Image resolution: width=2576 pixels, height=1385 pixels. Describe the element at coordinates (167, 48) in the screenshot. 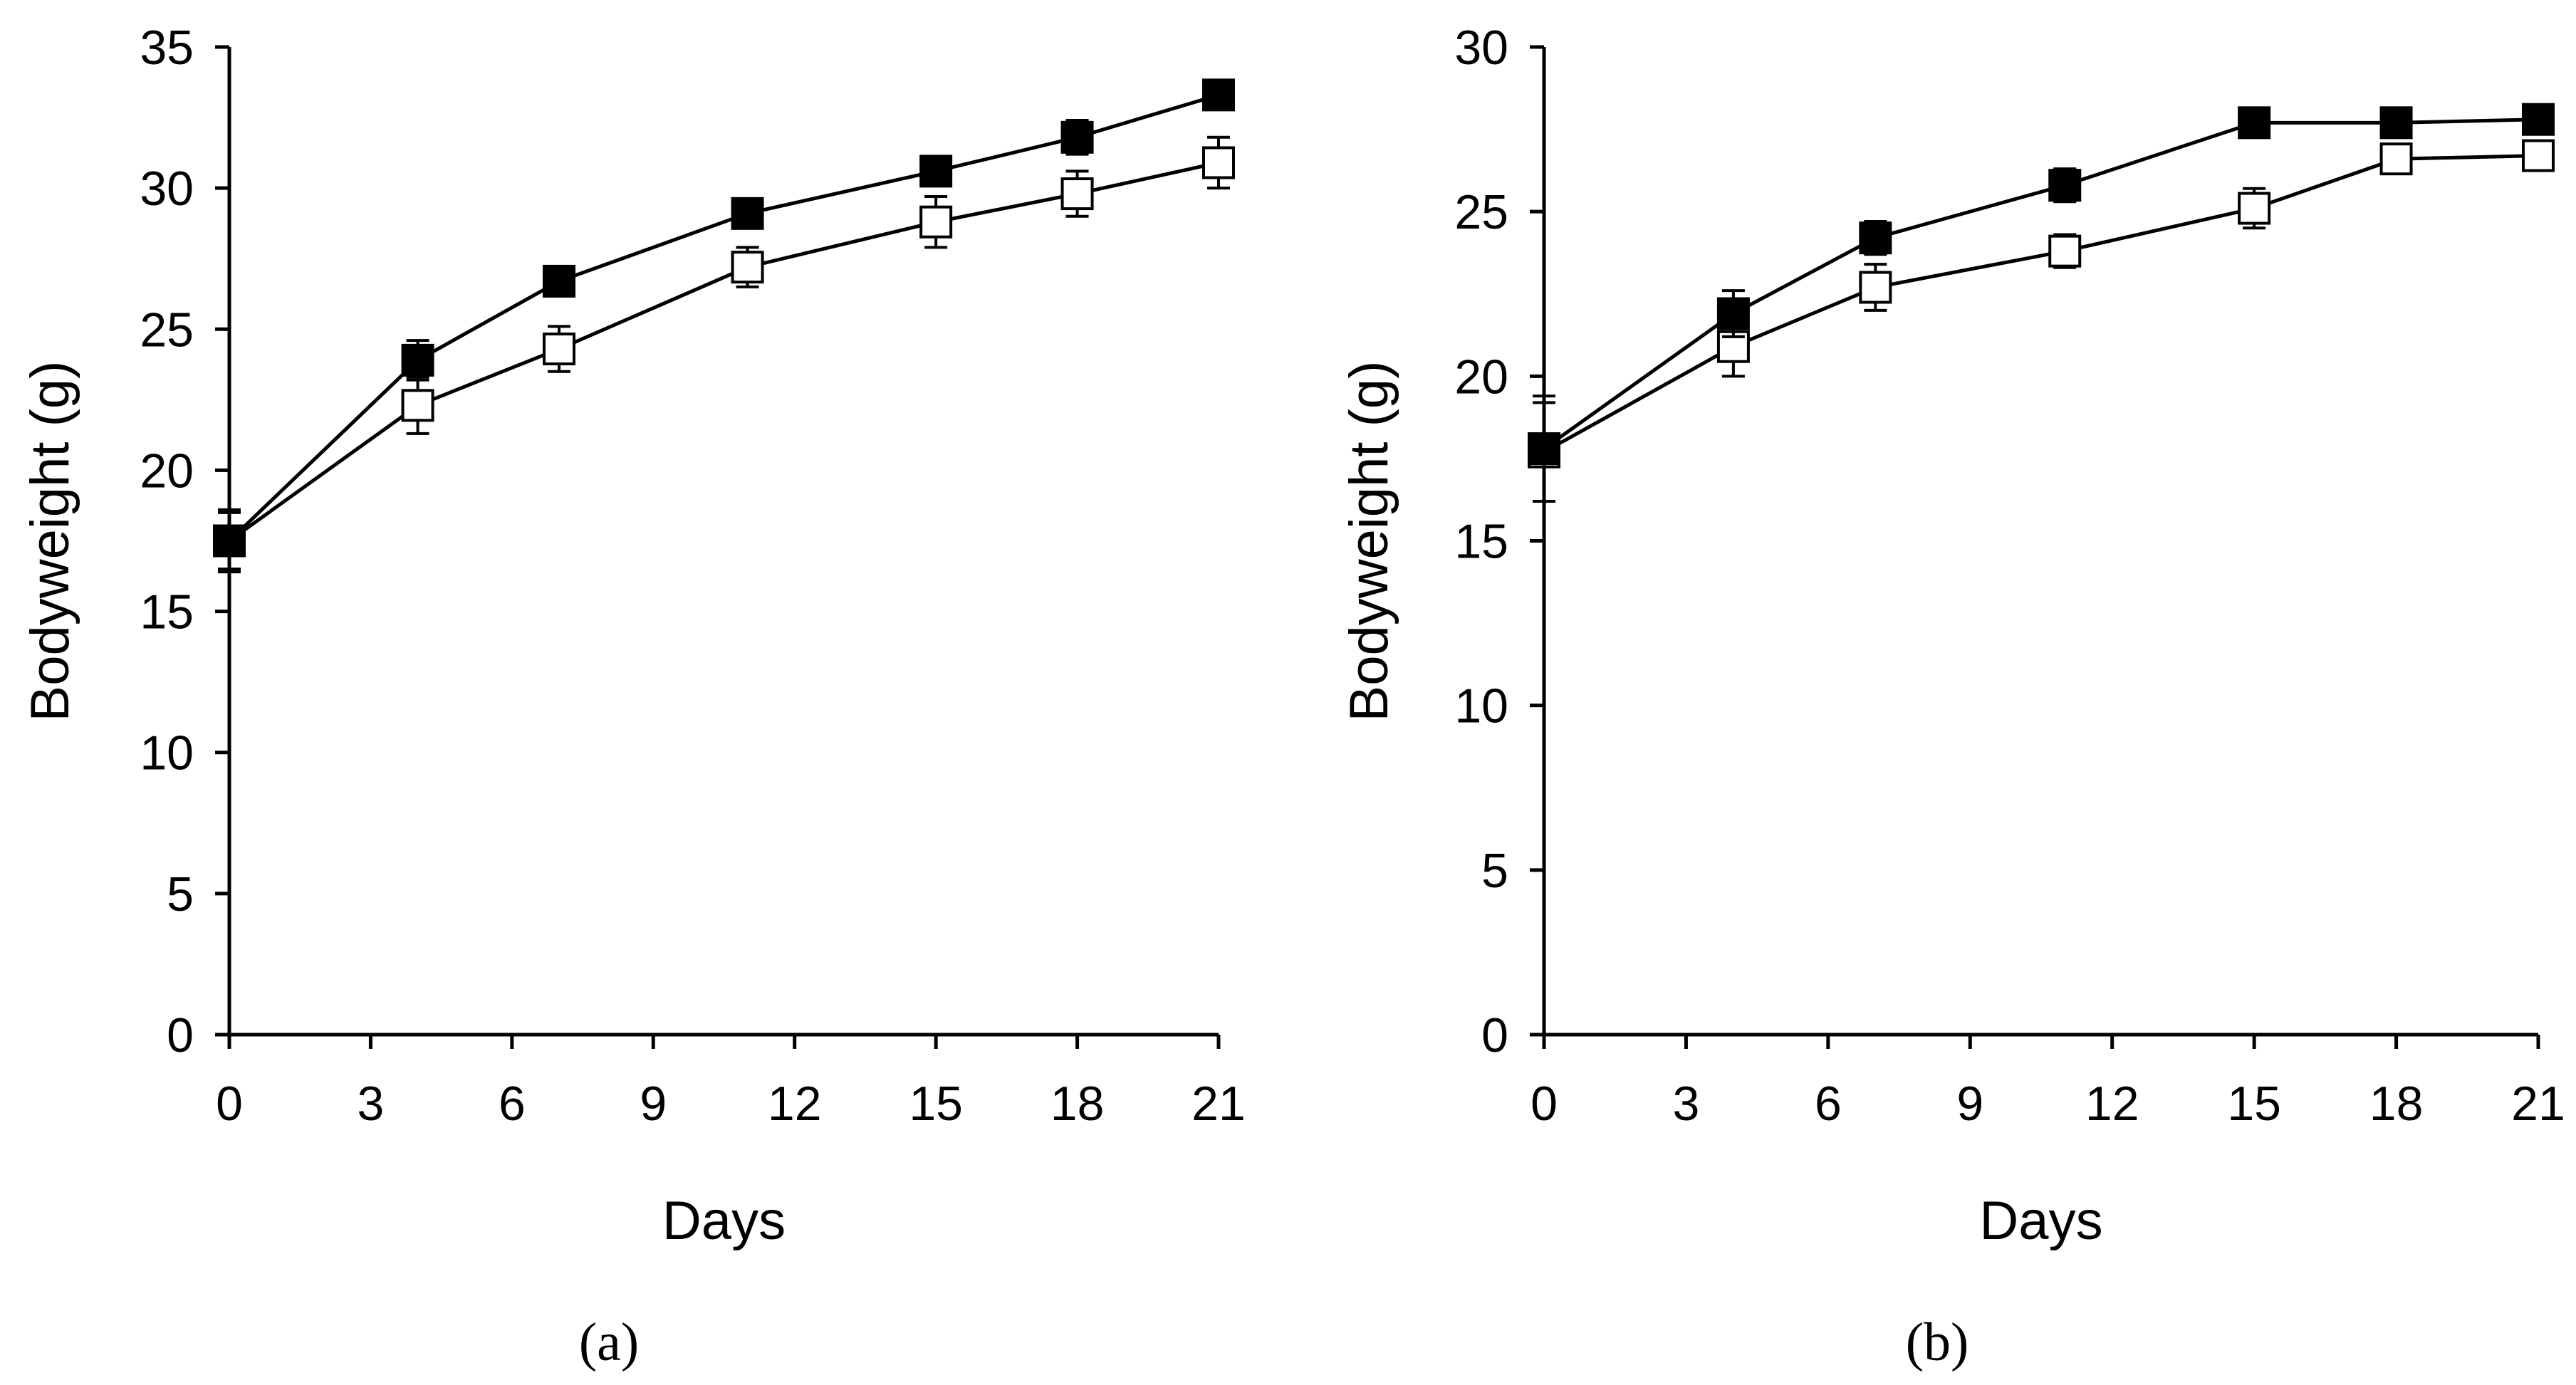

I see `y-tick-label: 35` at that location.